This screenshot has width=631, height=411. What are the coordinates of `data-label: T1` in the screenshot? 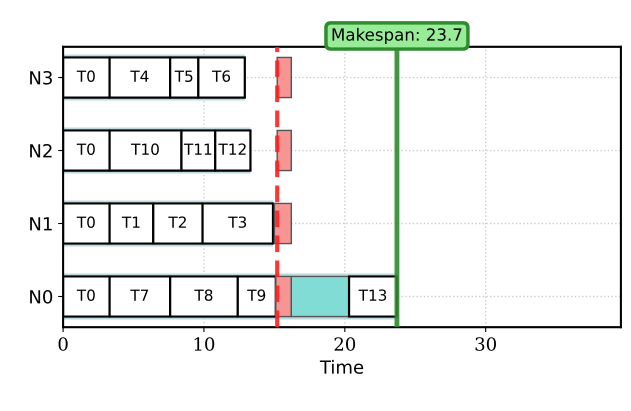 It's located at (131, 222).